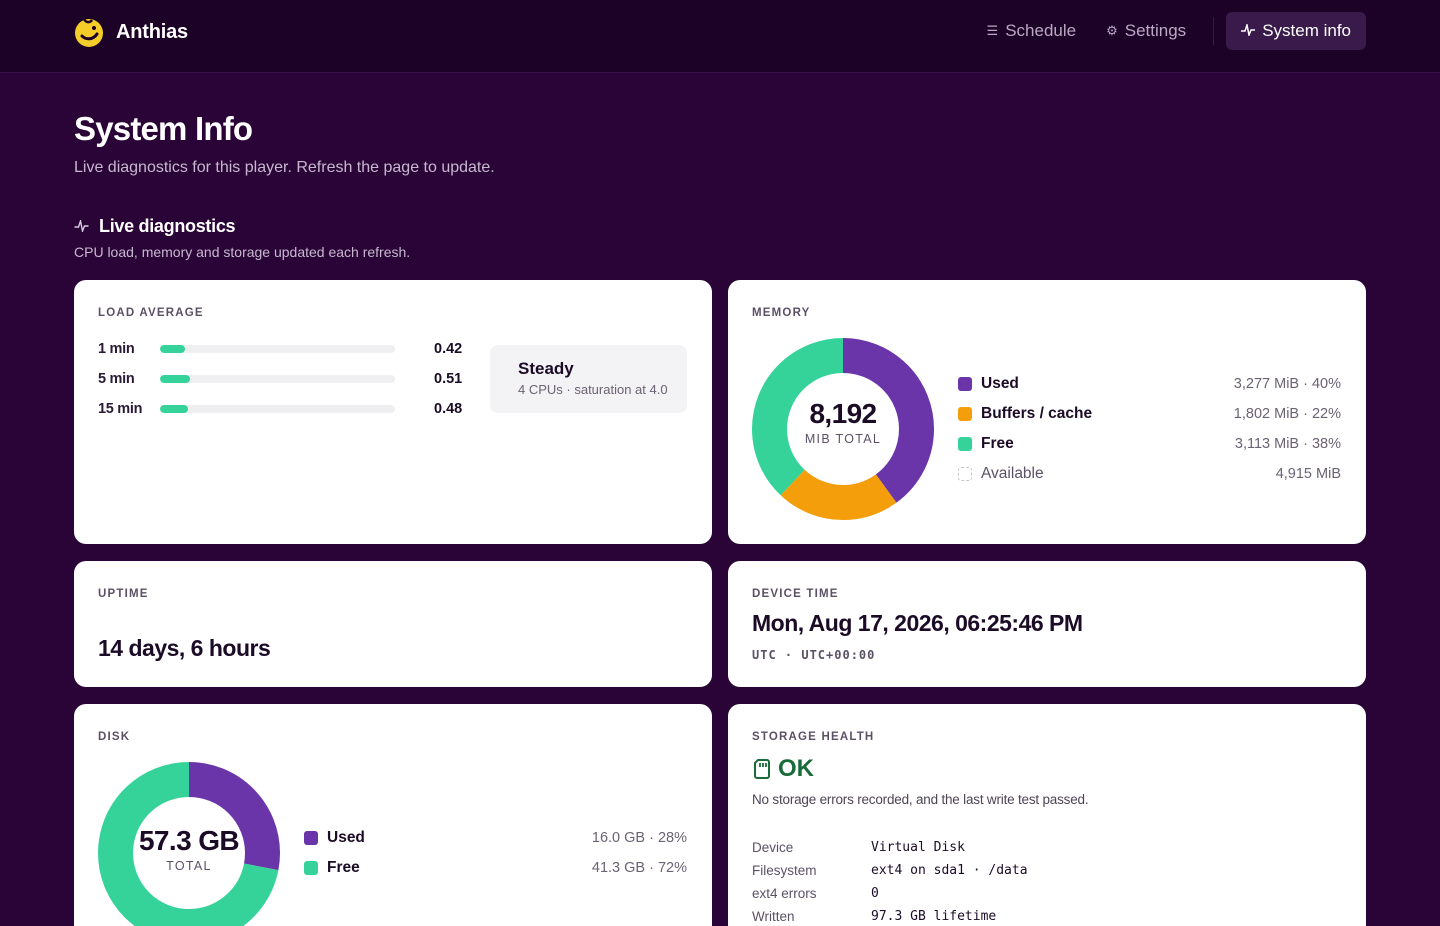 This screenshot has height=926, width=1440. Describe the element at coordinates (918, 847) in the screenshot. I see `detail-value: Virtual Disk` at that location.